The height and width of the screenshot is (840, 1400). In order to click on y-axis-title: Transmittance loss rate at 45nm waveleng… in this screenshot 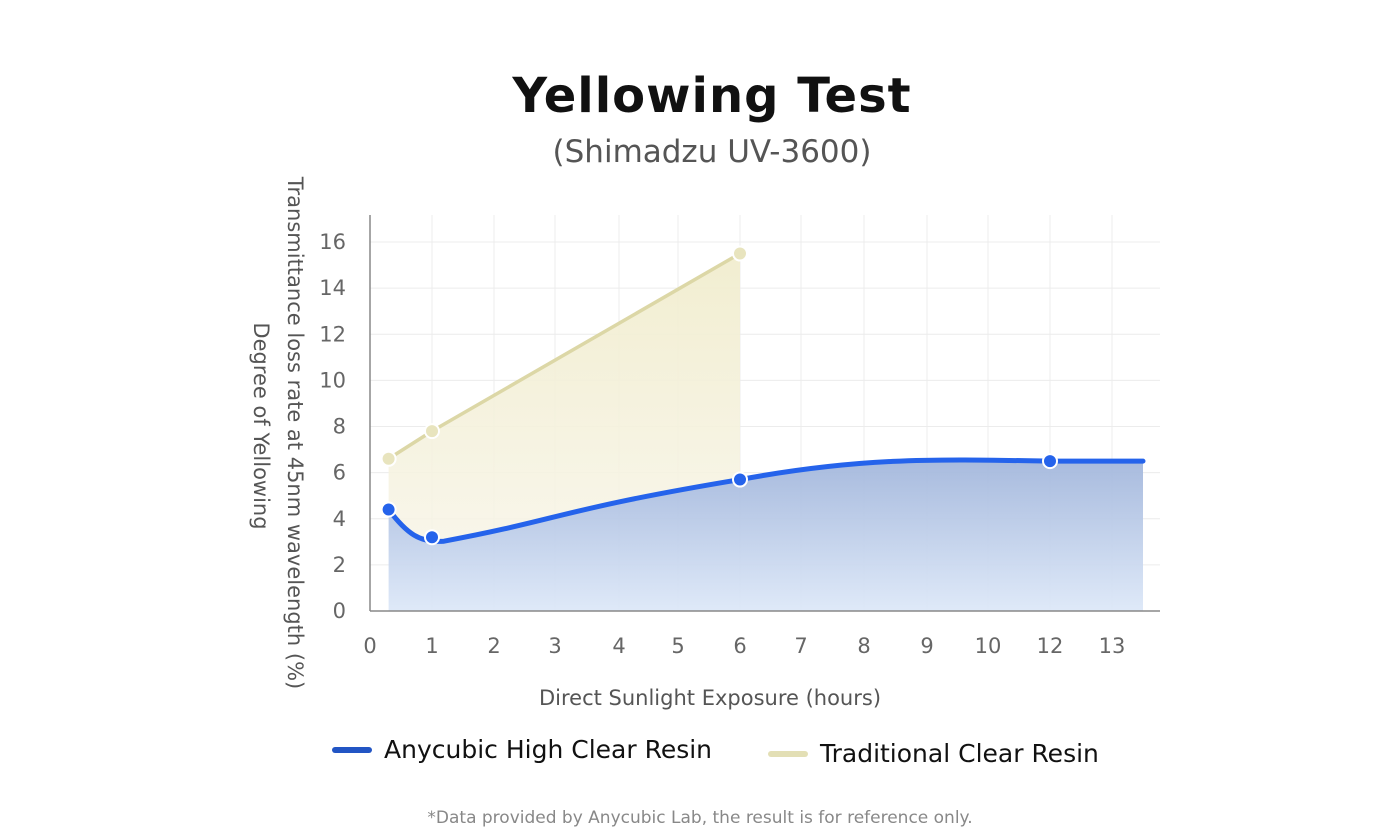, I will do `click(295, 432)`.